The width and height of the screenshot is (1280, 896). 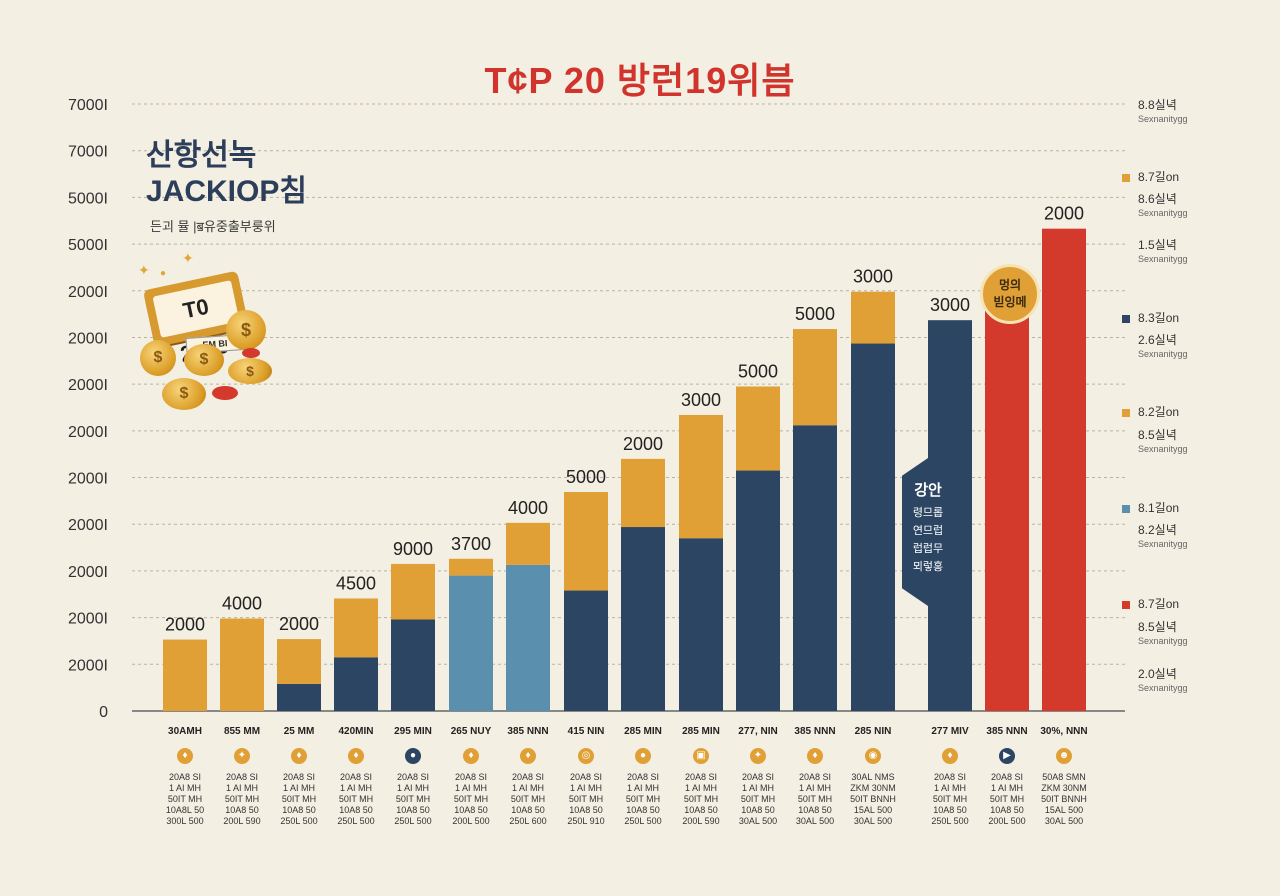 What do you see at coordinates (413, 756) in the screenshot?
I see `person-icon: ●` at bounding box center [413, 756].